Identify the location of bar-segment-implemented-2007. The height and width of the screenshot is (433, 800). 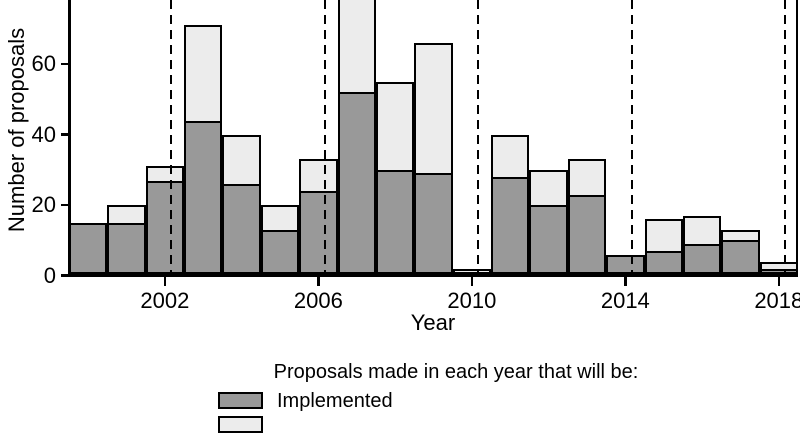
(356, 183).